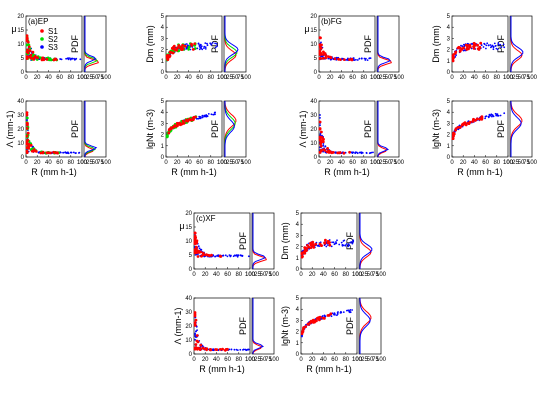 Image resolution: width=550 pixels, height=402 pixels. What do you see at coordinates (235, 163) in the screenshot?
I see `pdf-tick-label: 50` at bounding box center [235, 163].